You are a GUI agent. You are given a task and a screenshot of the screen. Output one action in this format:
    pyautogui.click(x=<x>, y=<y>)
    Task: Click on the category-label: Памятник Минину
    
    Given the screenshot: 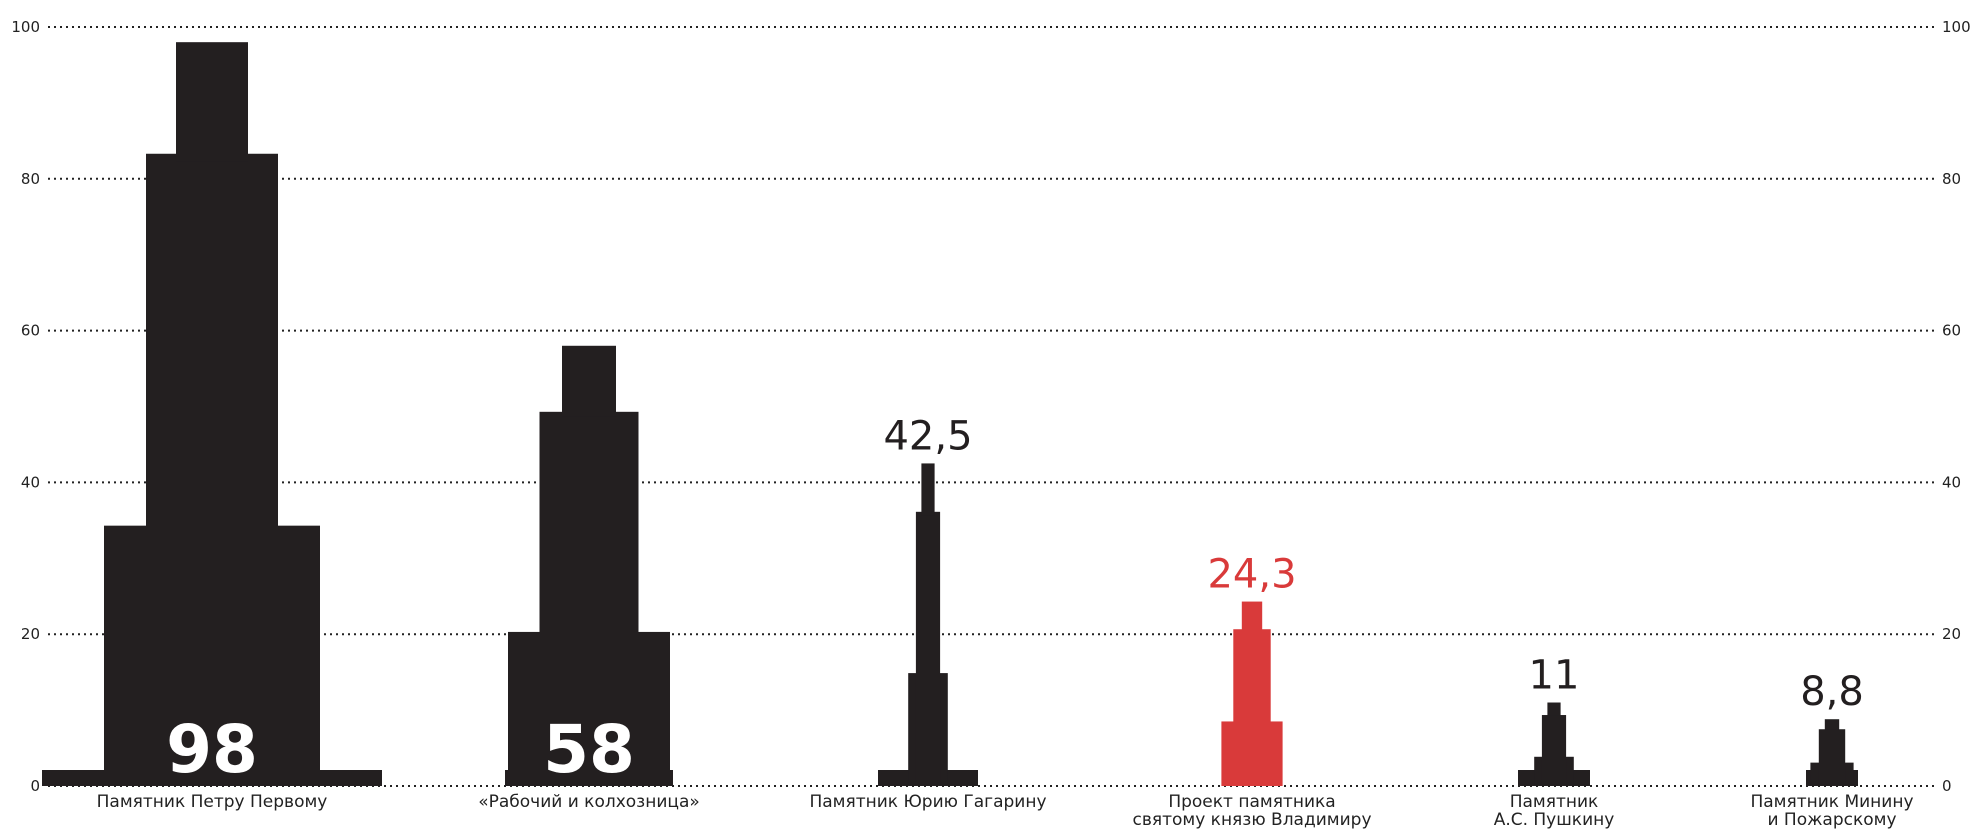 What is the action you would take?
    pyautogui.click(x=1831, y=802)
    